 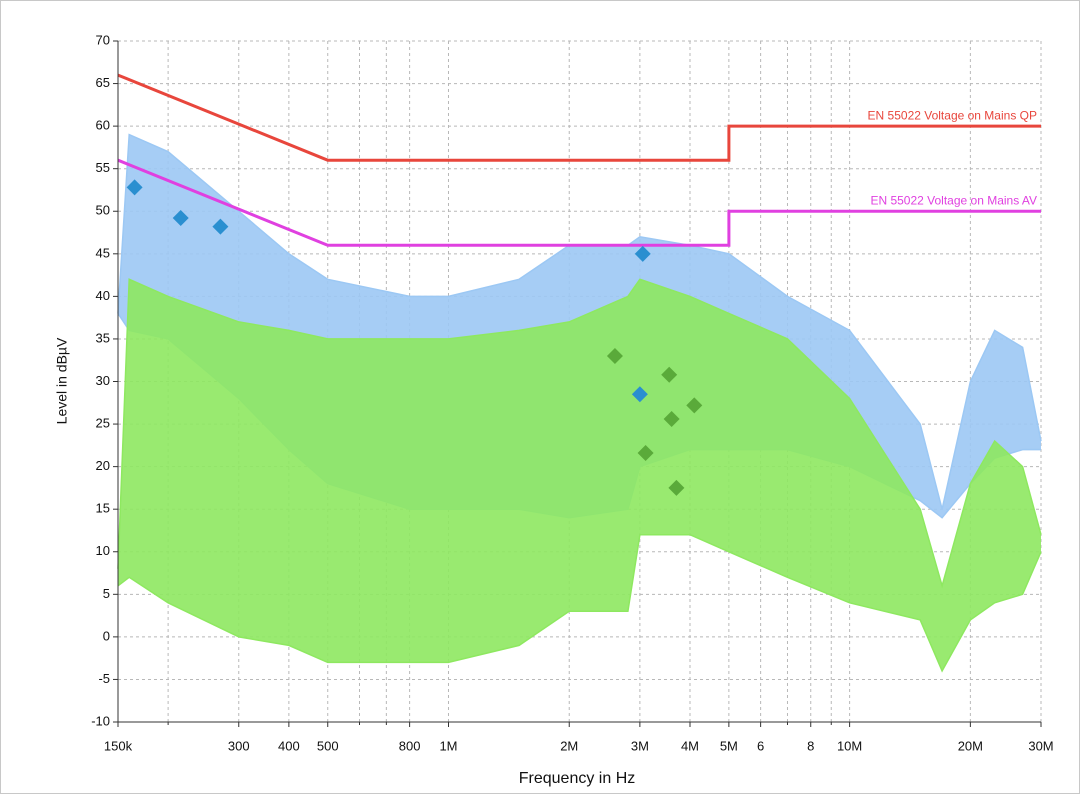 What do you see at coordinates (953, 200) in the screenshot?
I see `limit-label: EN 55022 Voltage on Mains AV` at bounding box center [953, 200].